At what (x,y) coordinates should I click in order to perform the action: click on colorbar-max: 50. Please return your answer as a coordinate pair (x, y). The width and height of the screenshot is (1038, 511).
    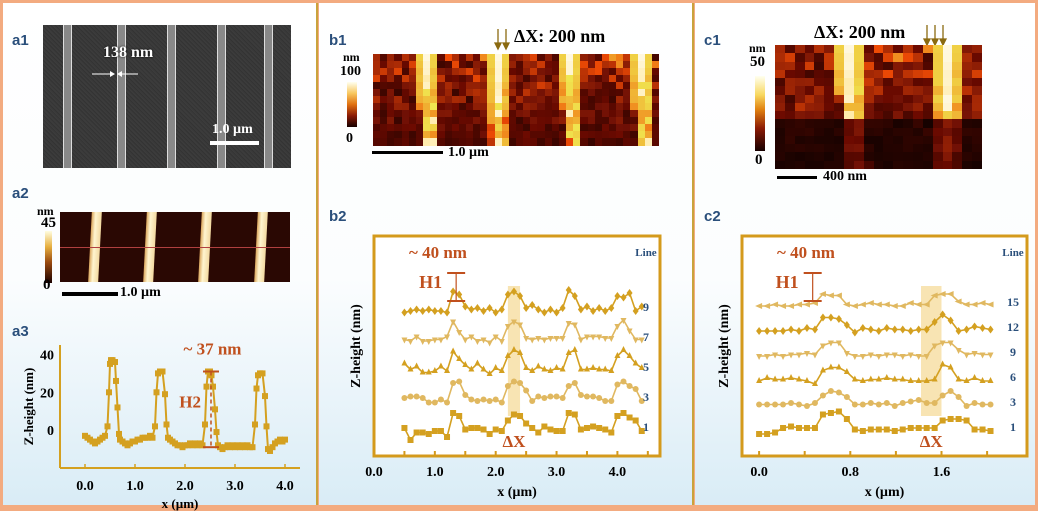
    Looking at the image, I should click on (757, 62).